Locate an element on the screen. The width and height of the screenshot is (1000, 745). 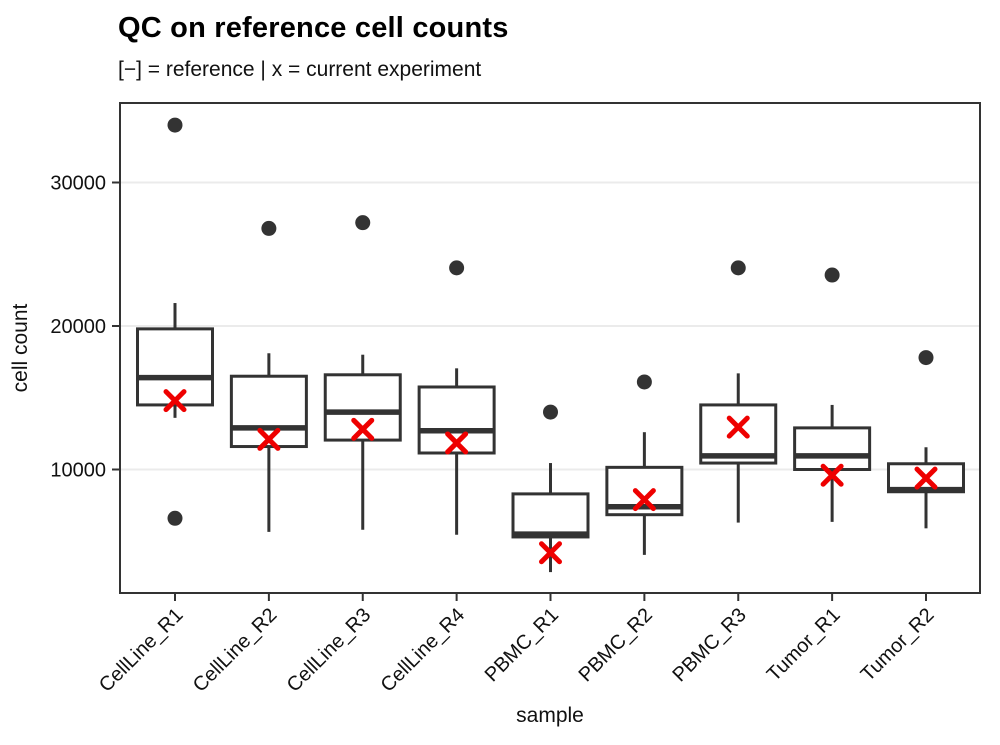
x-tick-label: CellLine_R1 is located at coordinates (141, 650).